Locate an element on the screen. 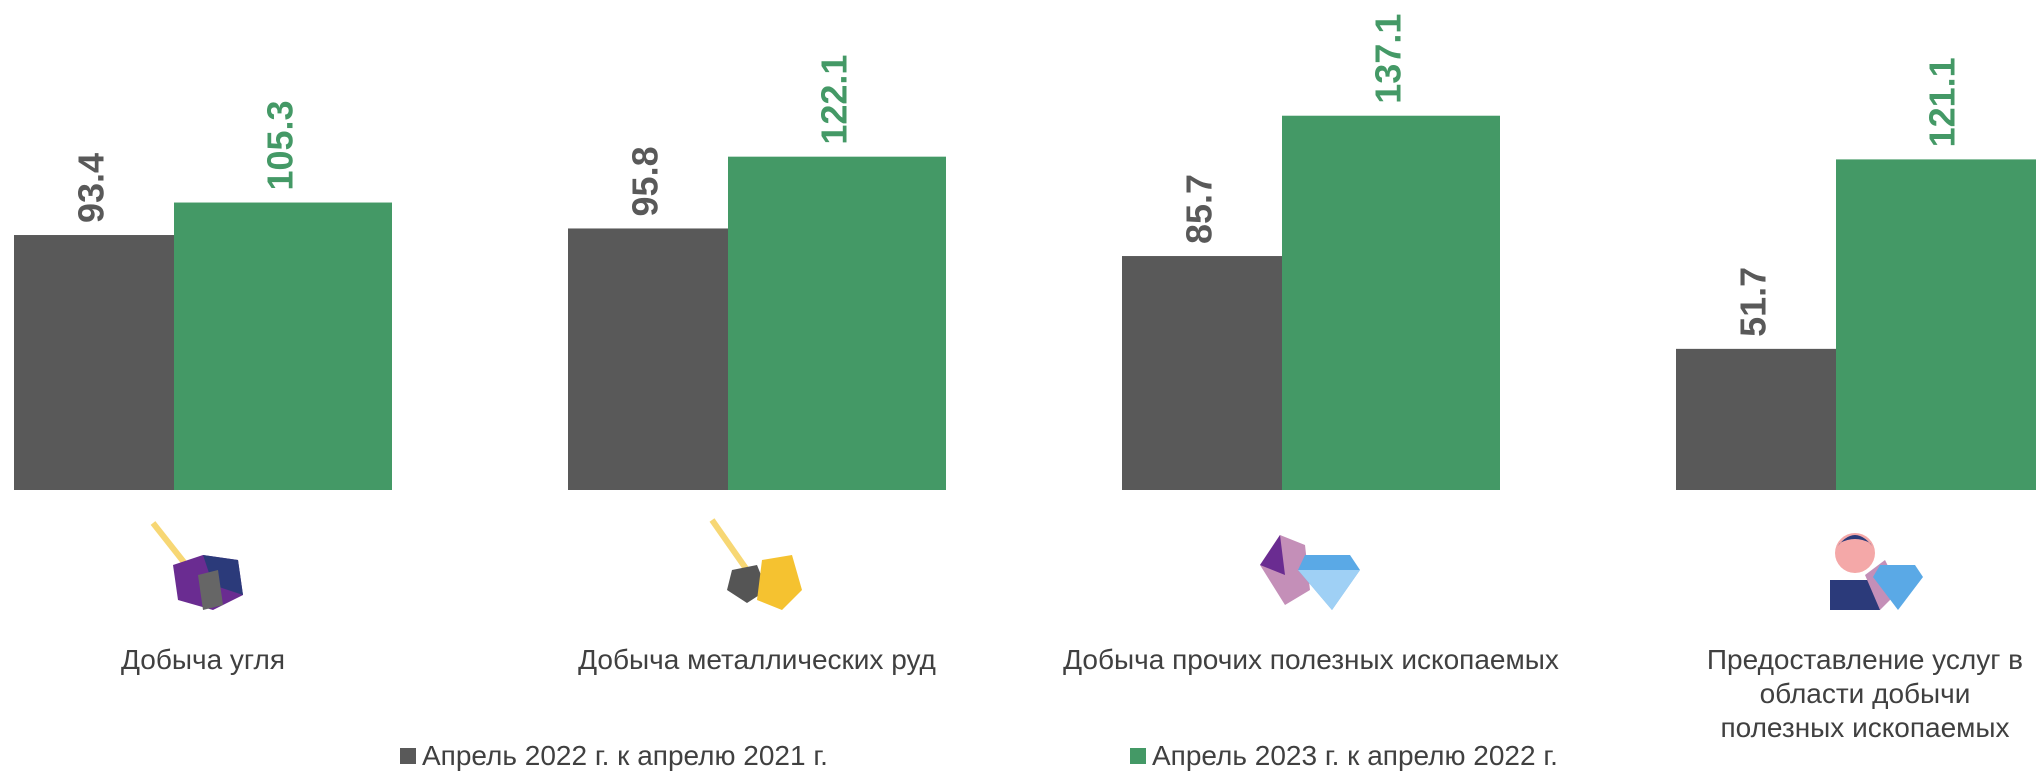 This screenshot has height=778, width=2036. data-label: 137.1 is located at coordinates (1388, 59).